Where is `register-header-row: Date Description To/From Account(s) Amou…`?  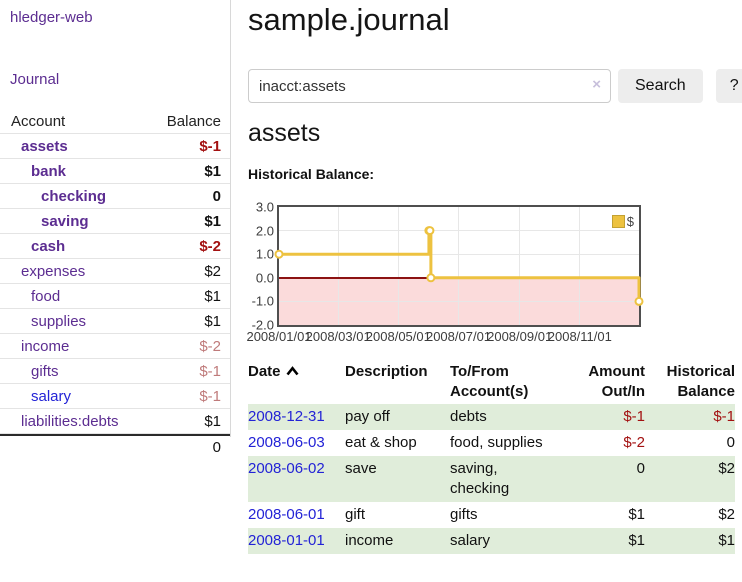
register-header-row: Date Description To/From Account(s) Amou… is located at coordinates (491, 382).